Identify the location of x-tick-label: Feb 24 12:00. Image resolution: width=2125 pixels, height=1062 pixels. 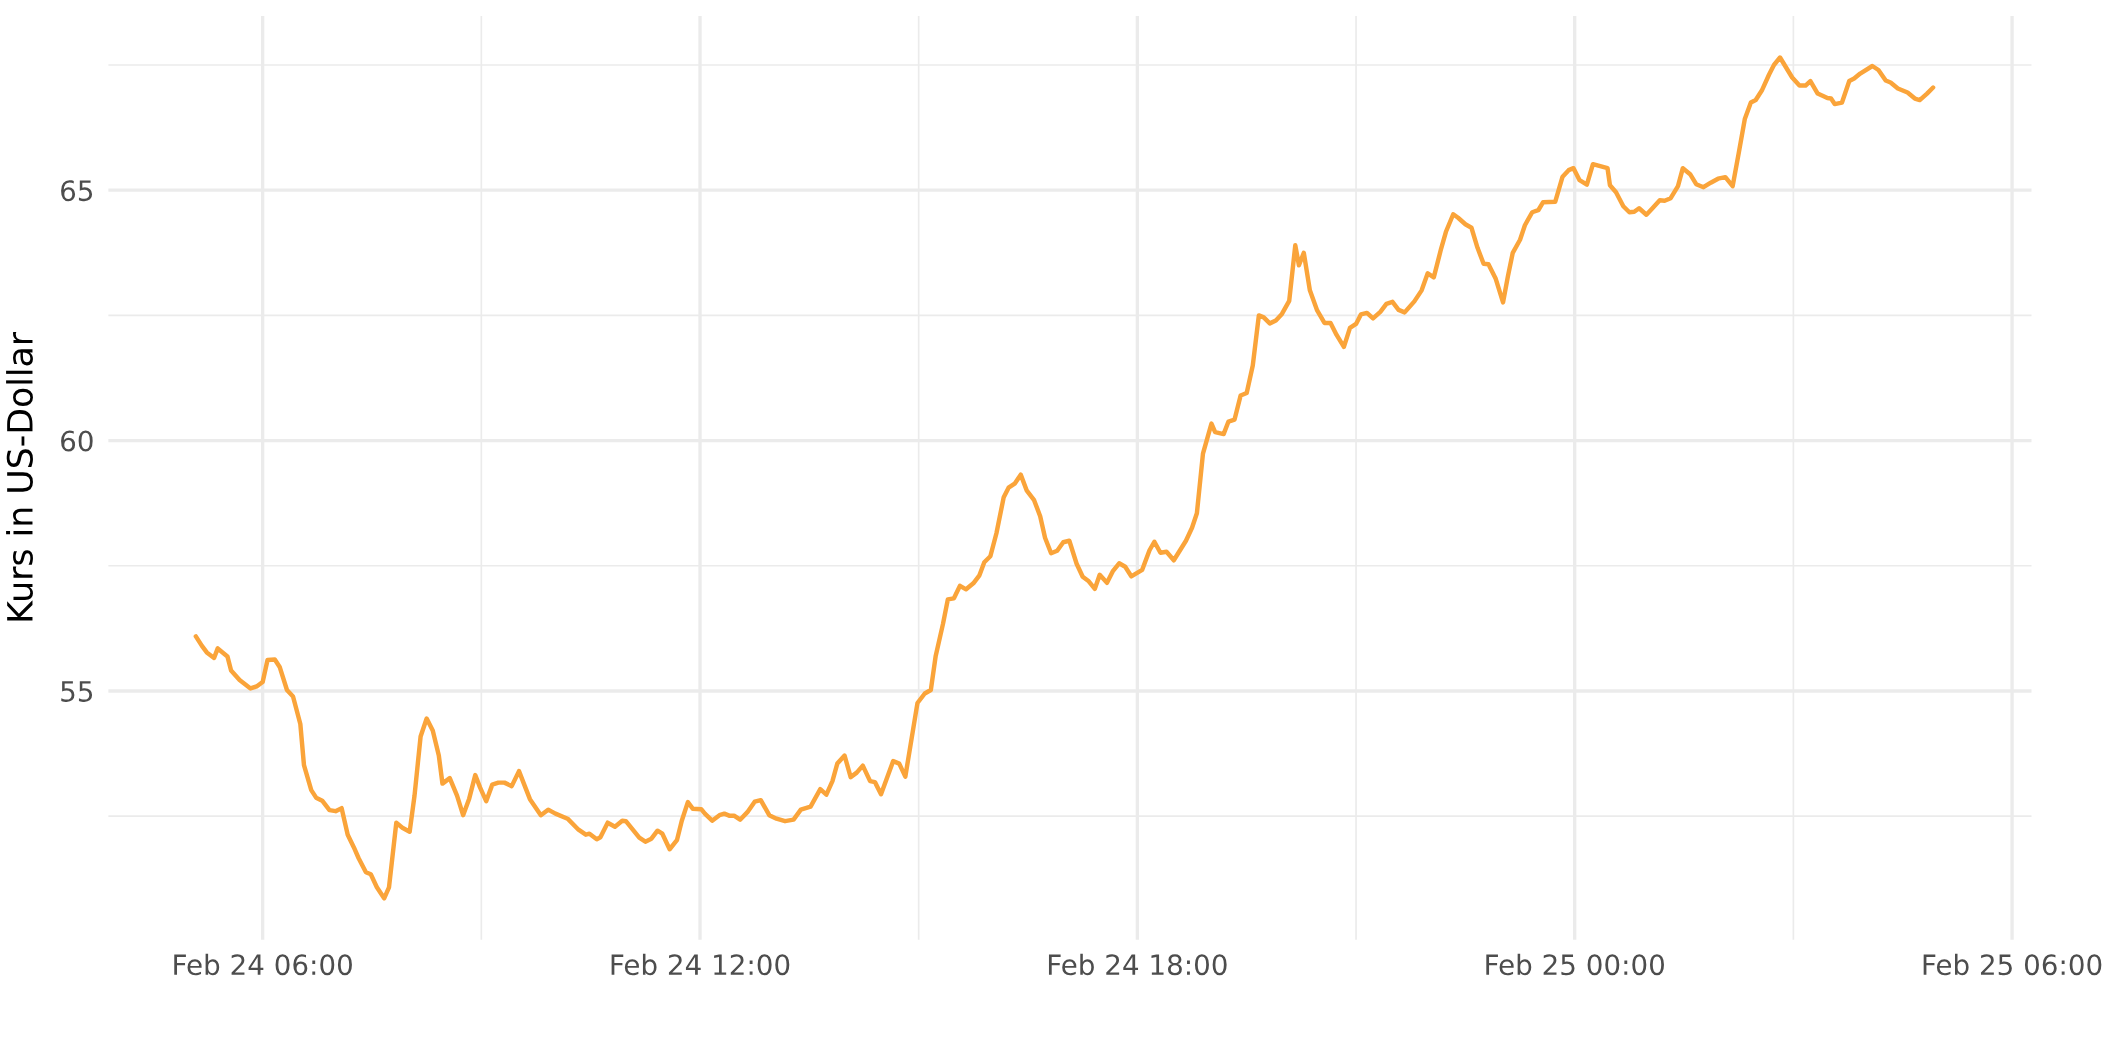
(700, 964).